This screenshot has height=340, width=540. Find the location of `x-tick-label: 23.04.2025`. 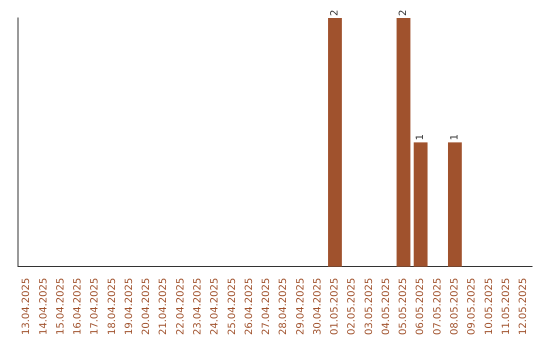

x-tick-label: 23.04.2025 is located at coordinates (198, 307).